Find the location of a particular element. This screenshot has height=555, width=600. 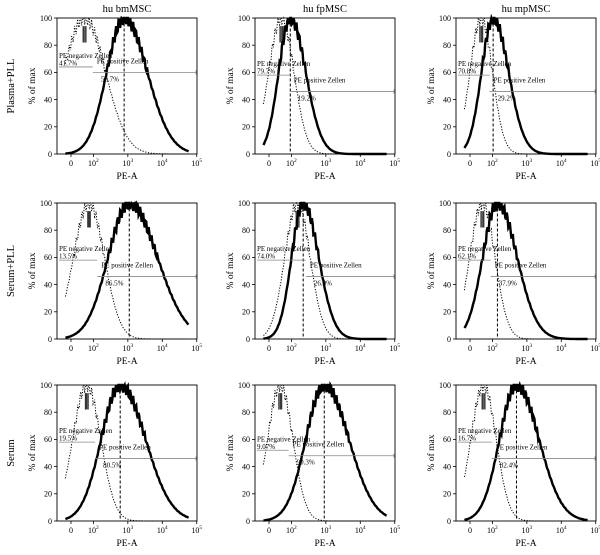

positive-percentage: 29.2% is located at coordinates (507, 98).